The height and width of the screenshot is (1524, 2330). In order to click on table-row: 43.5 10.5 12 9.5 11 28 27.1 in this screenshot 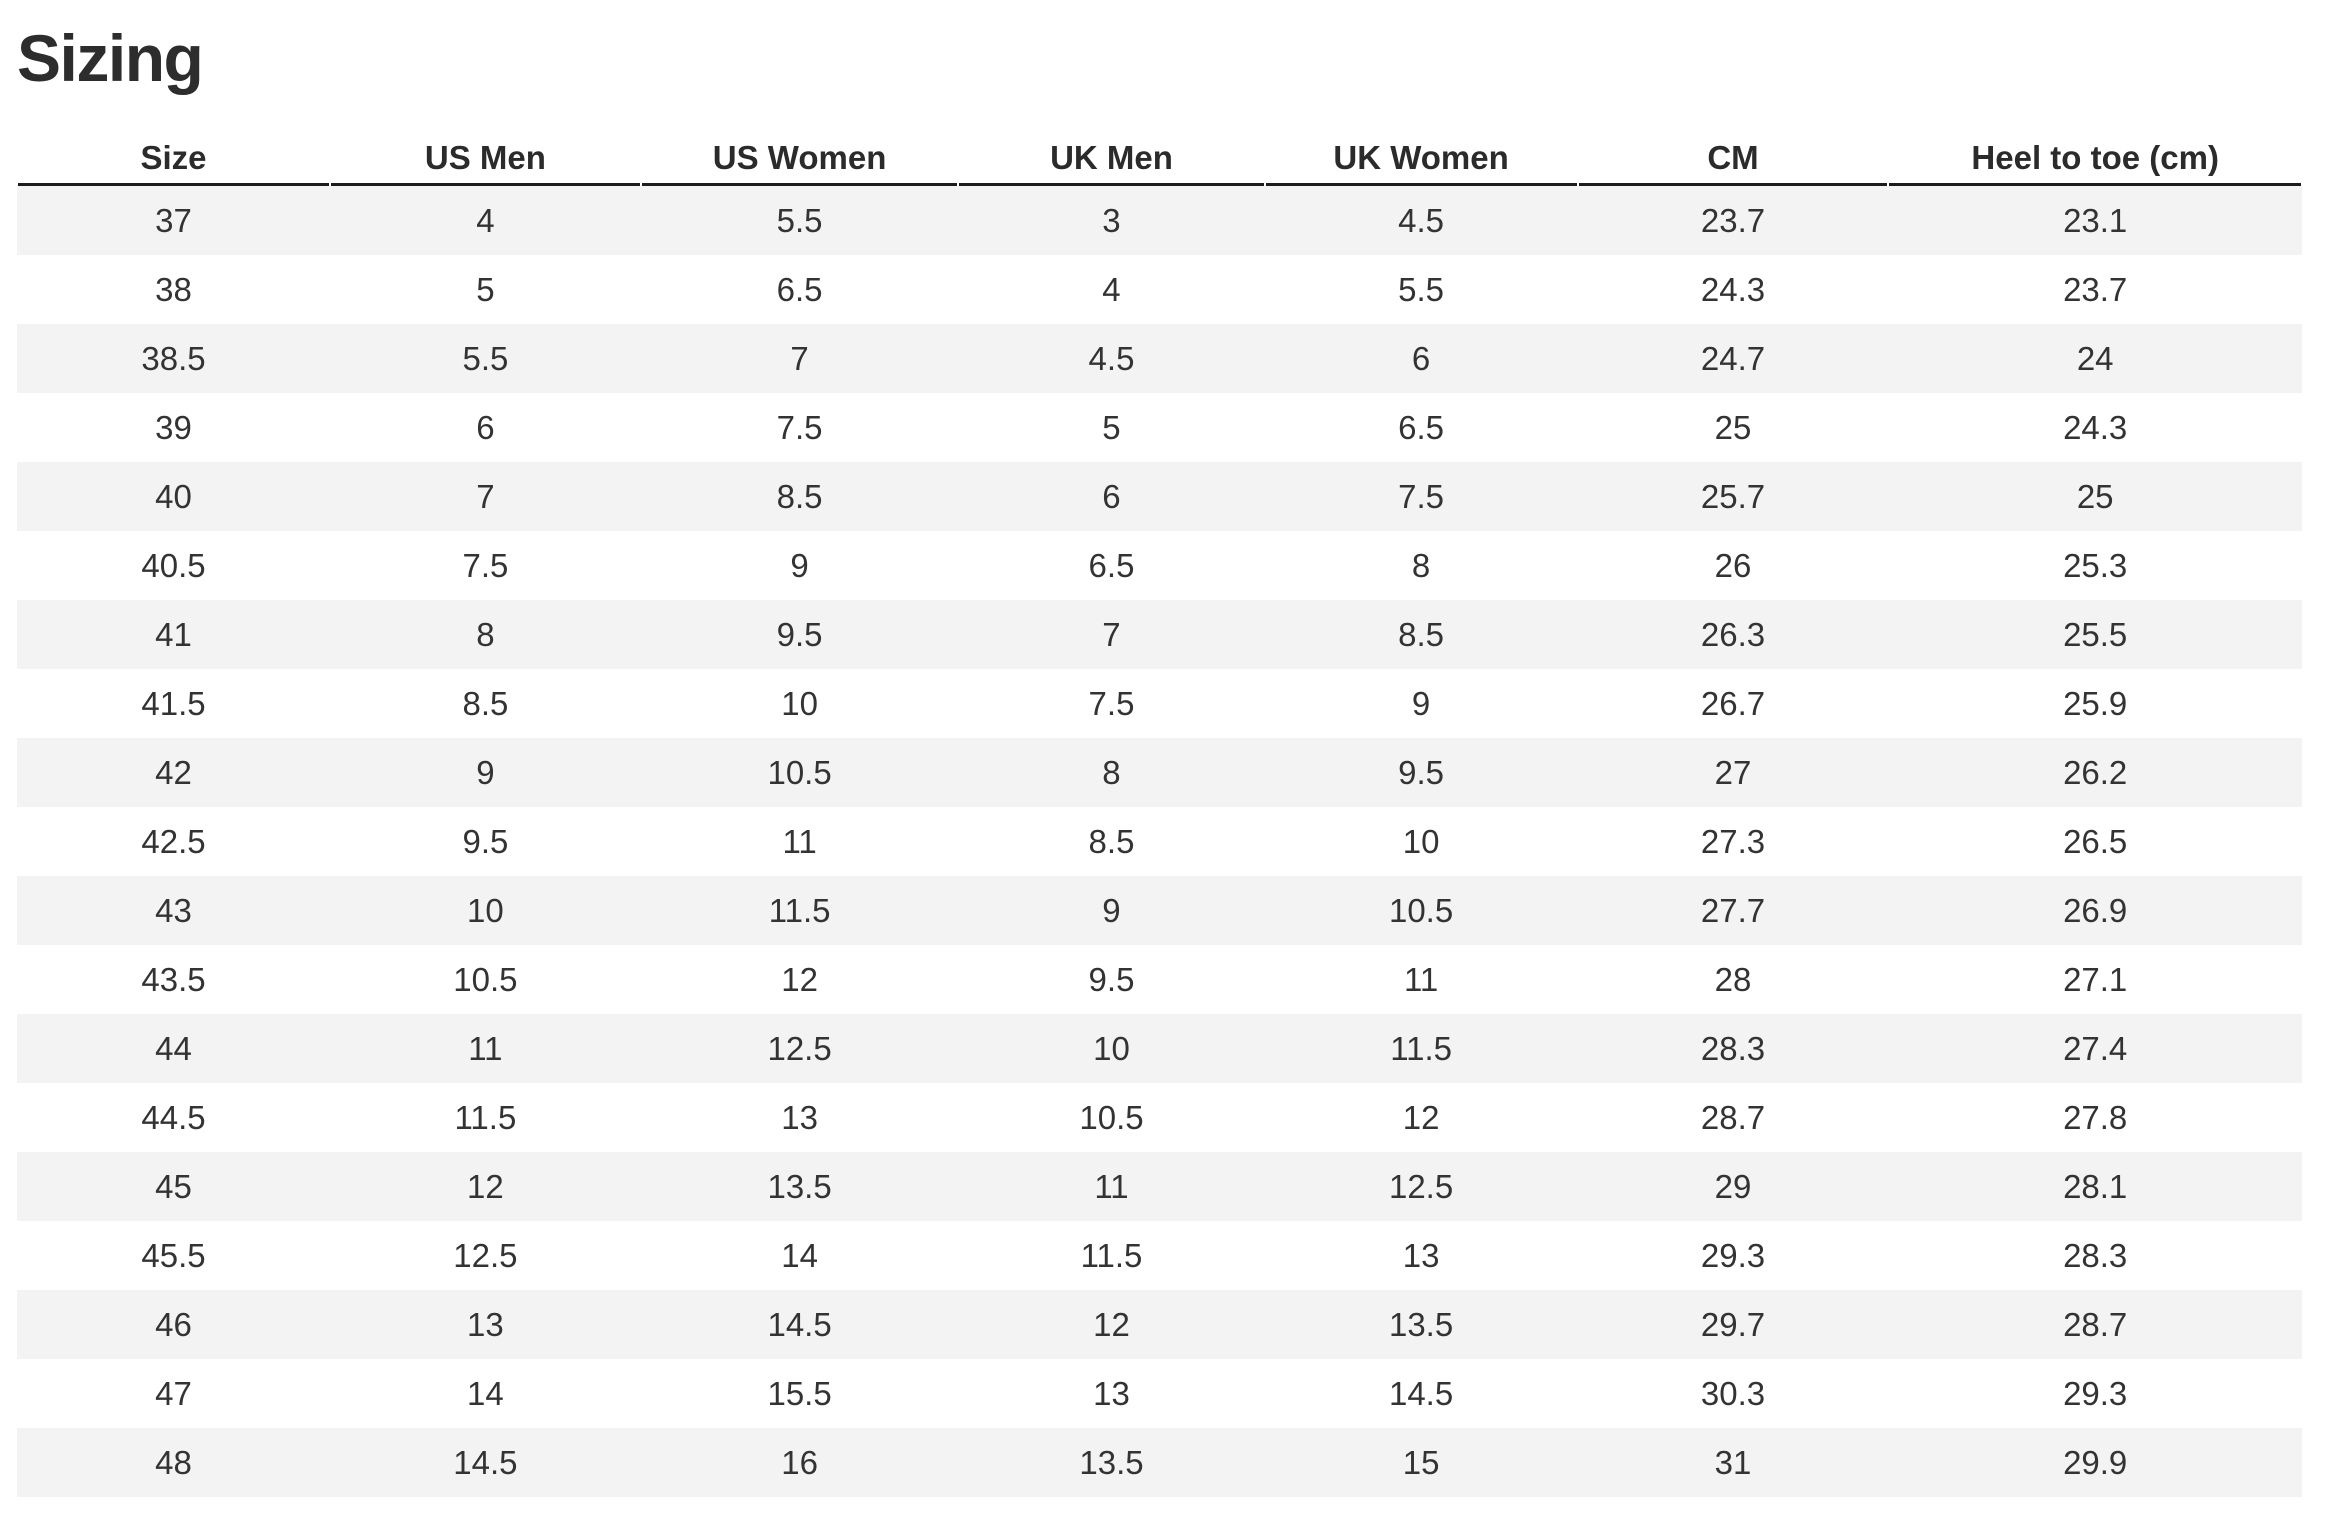, I will do `click(1159, 979)`.